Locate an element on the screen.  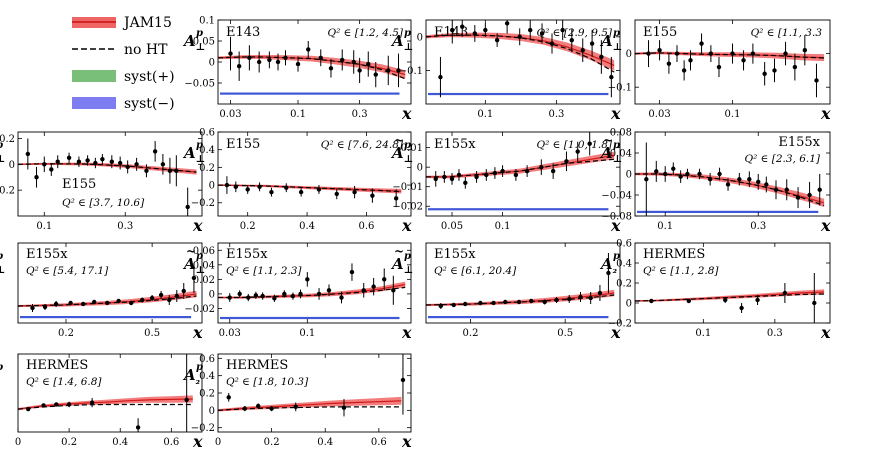
legend-entry-noht: no HT is located at coordinates (120, 50).